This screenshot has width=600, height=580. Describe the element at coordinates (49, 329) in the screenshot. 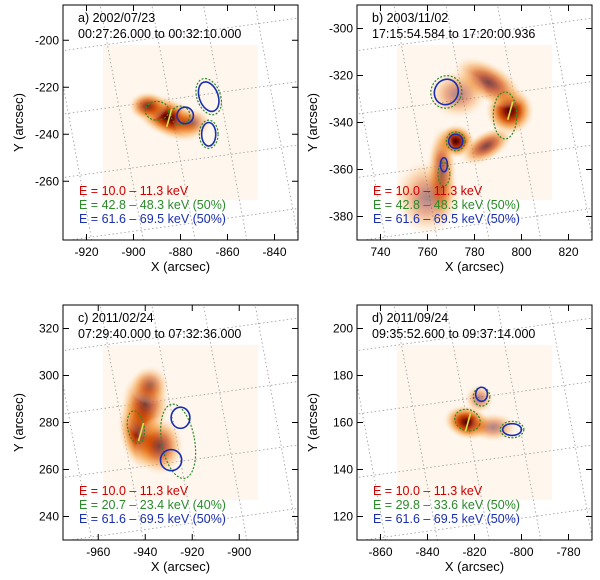

I see `y-tick-label: 320` at that location.